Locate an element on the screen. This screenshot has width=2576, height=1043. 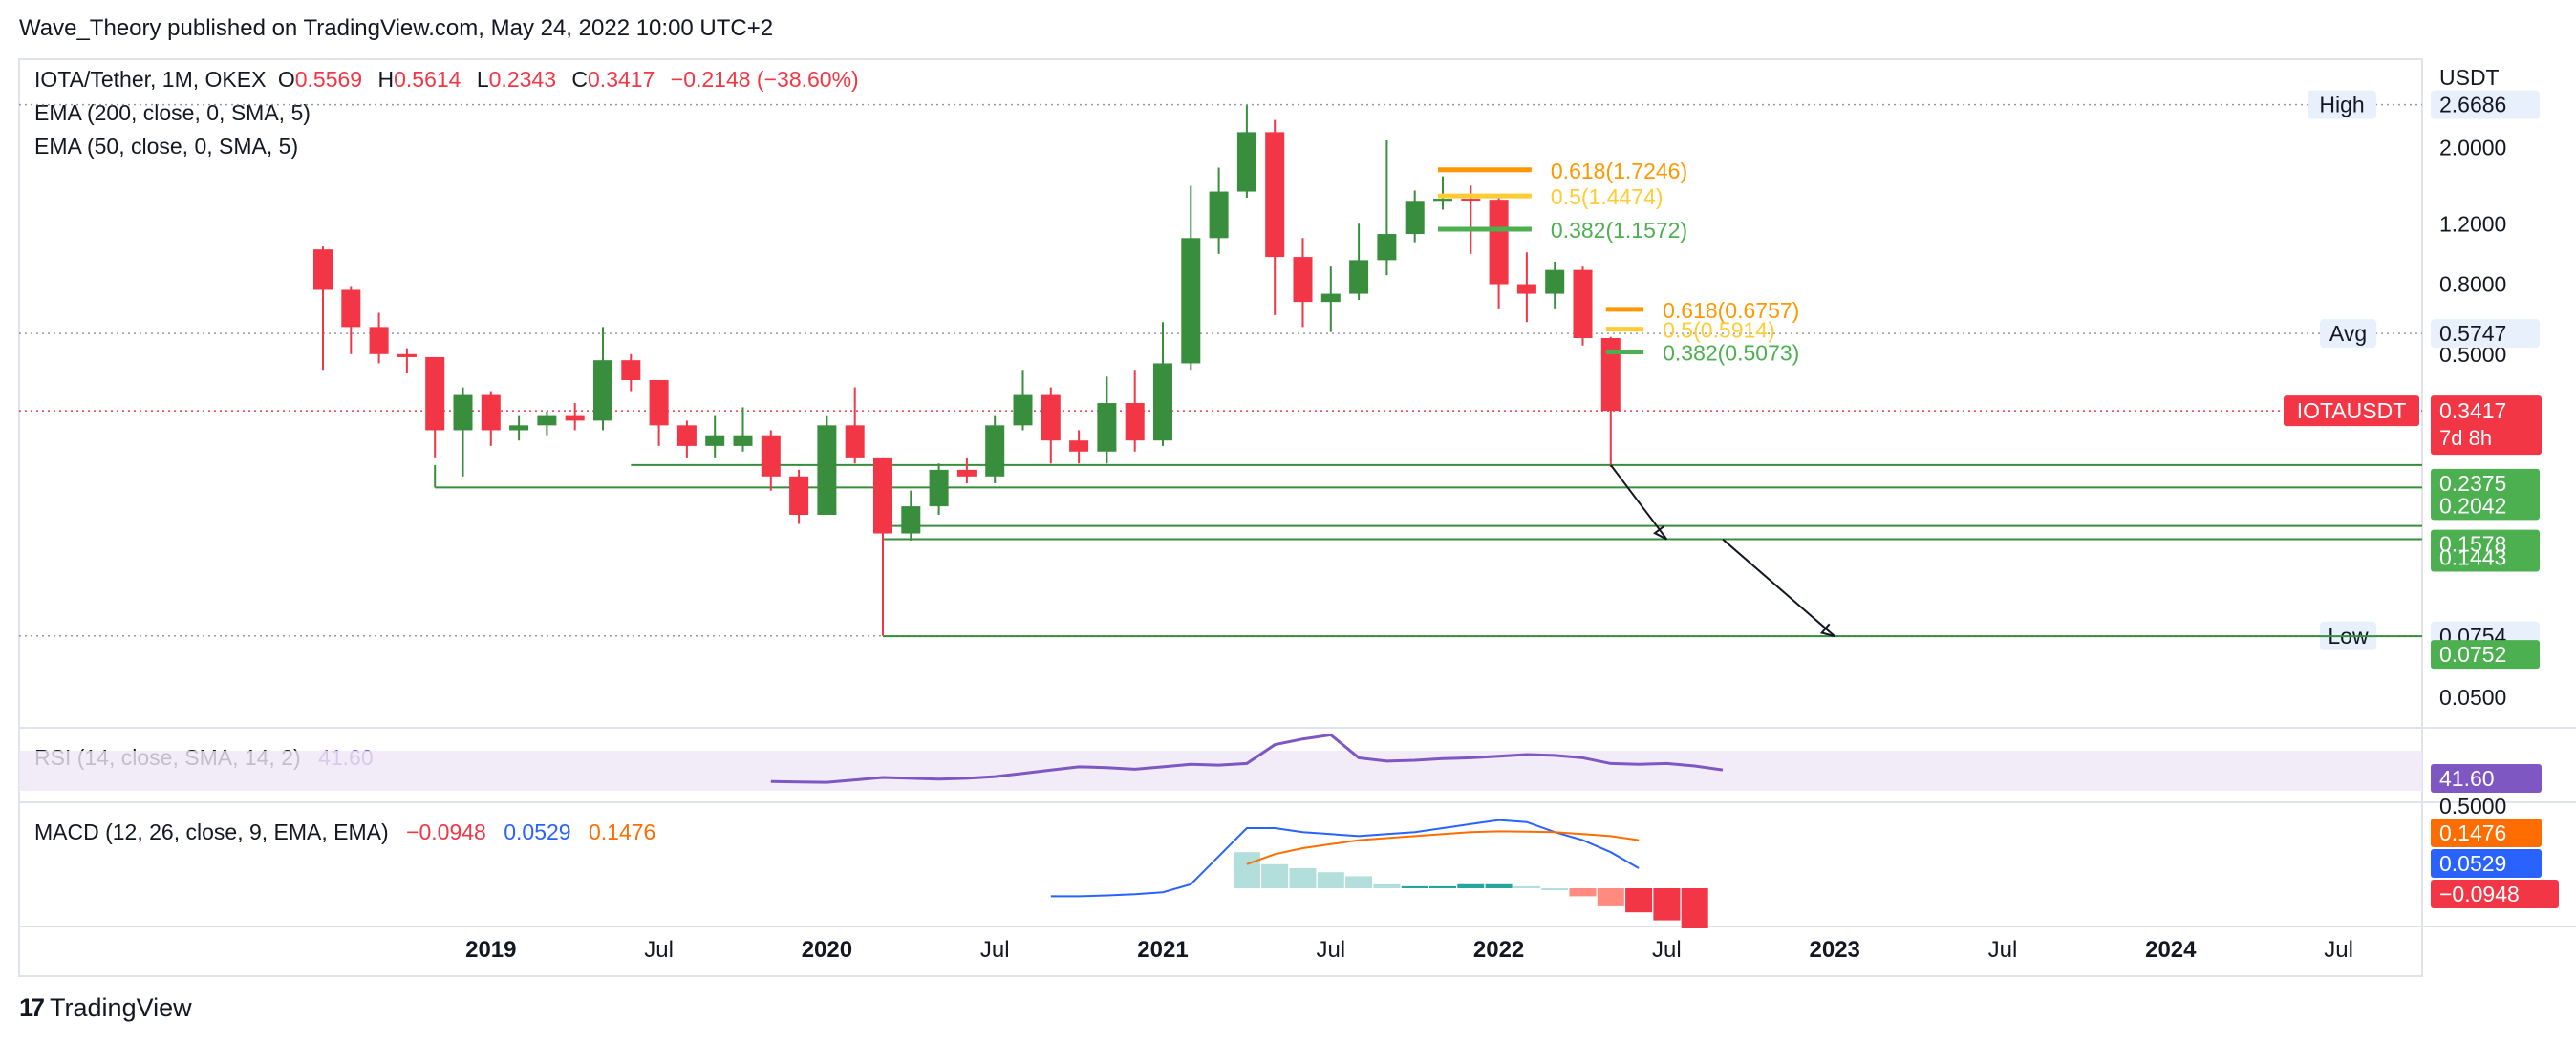
x-tick-label: 2023 is located at coordinates (1835, 950).